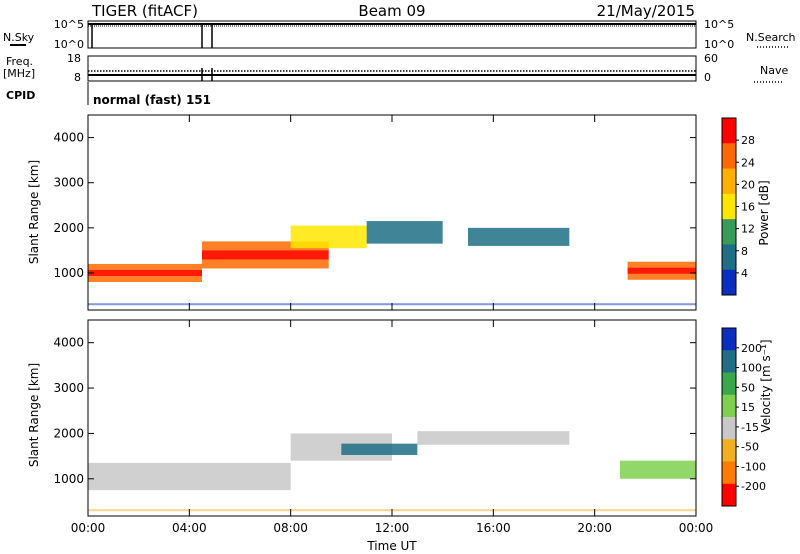 This screenshot has width=800, height=554. I want to click on colorbar-tick-label: 4, so click(744, 273).